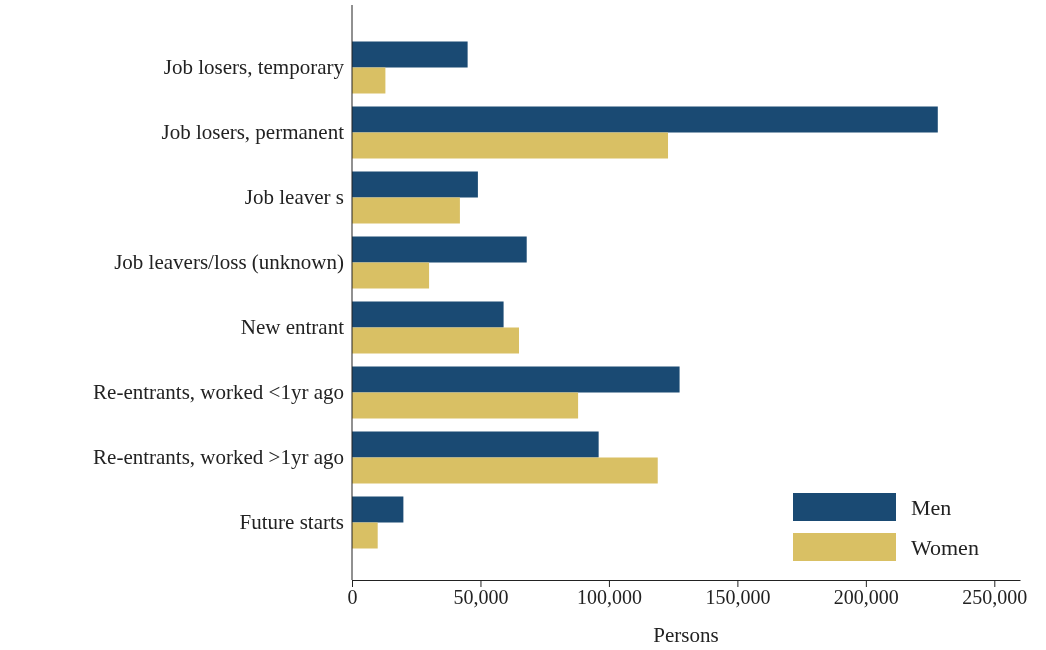 The width and height of the screenshot is (1046, 650). What do you see at coordinates (291, 522) in the screenshot?
I see `y-tick-label: Future starts` at bounding box center [291, 522].